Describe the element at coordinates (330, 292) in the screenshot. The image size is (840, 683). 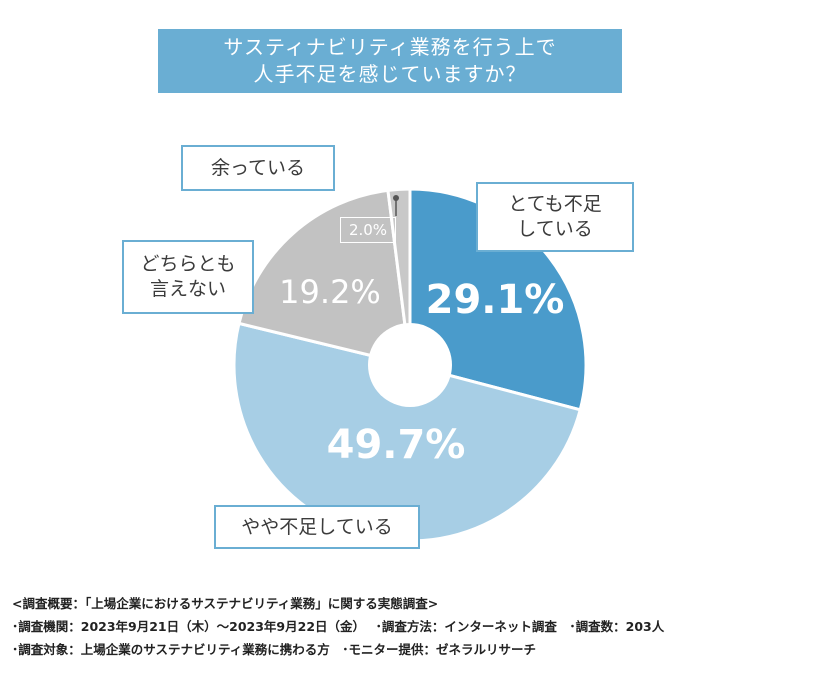
I see `value-label-neither: 19.2%` at that location.